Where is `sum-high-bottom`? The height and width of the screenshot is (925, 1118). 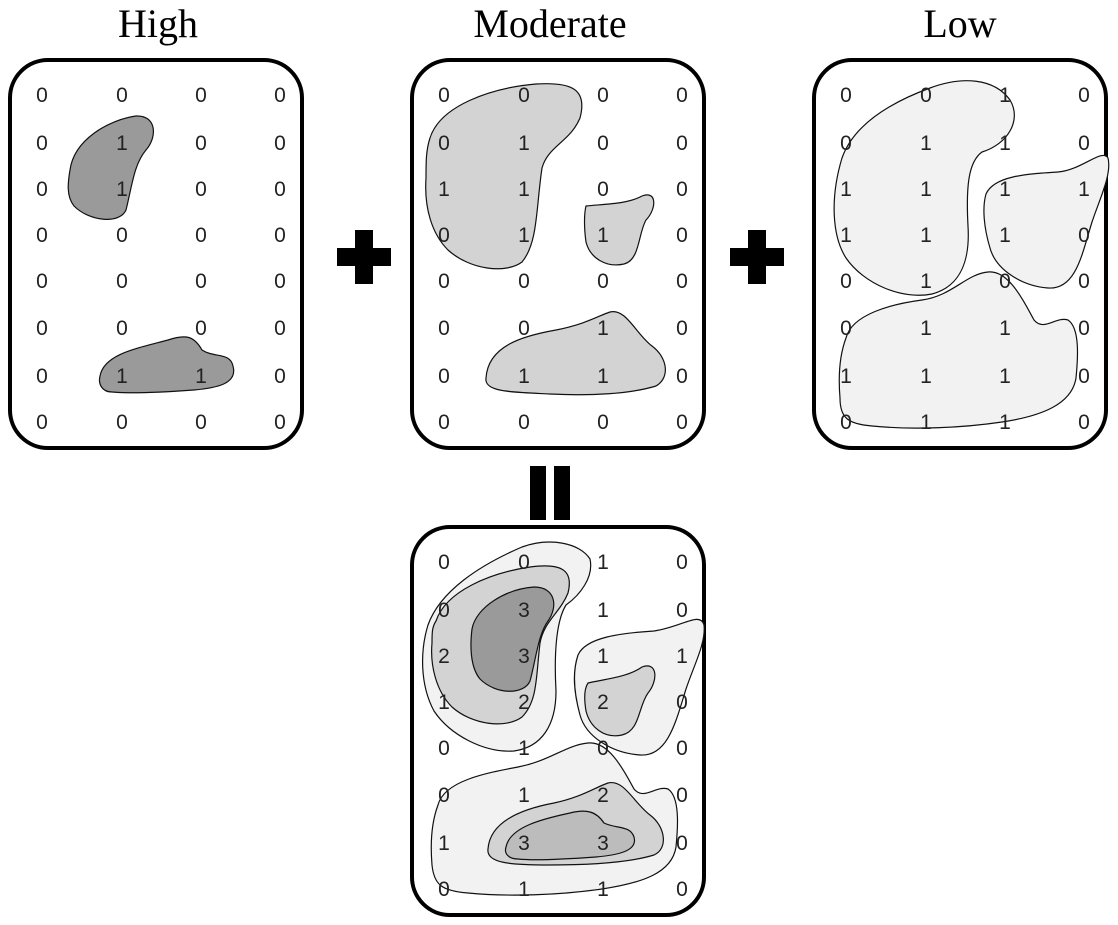
sum-high-bottom is located at coordinates (570, 835).